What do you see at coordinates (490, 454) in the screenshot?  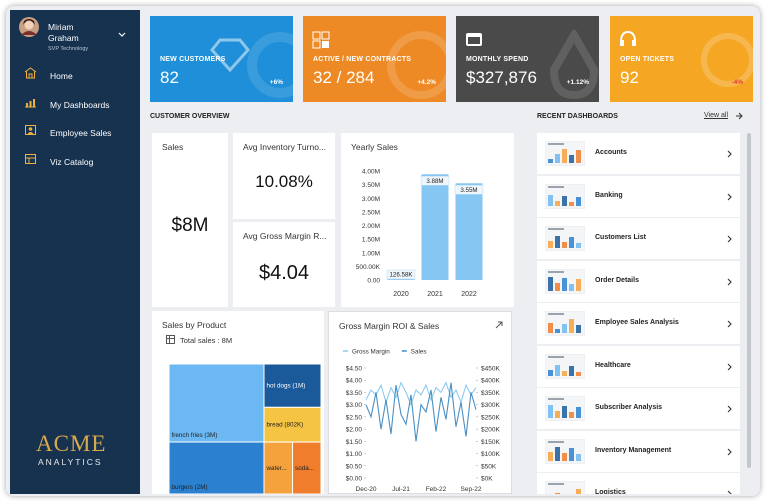 I see `y2-tick-label: $100K` at bounding box center [490, 454].